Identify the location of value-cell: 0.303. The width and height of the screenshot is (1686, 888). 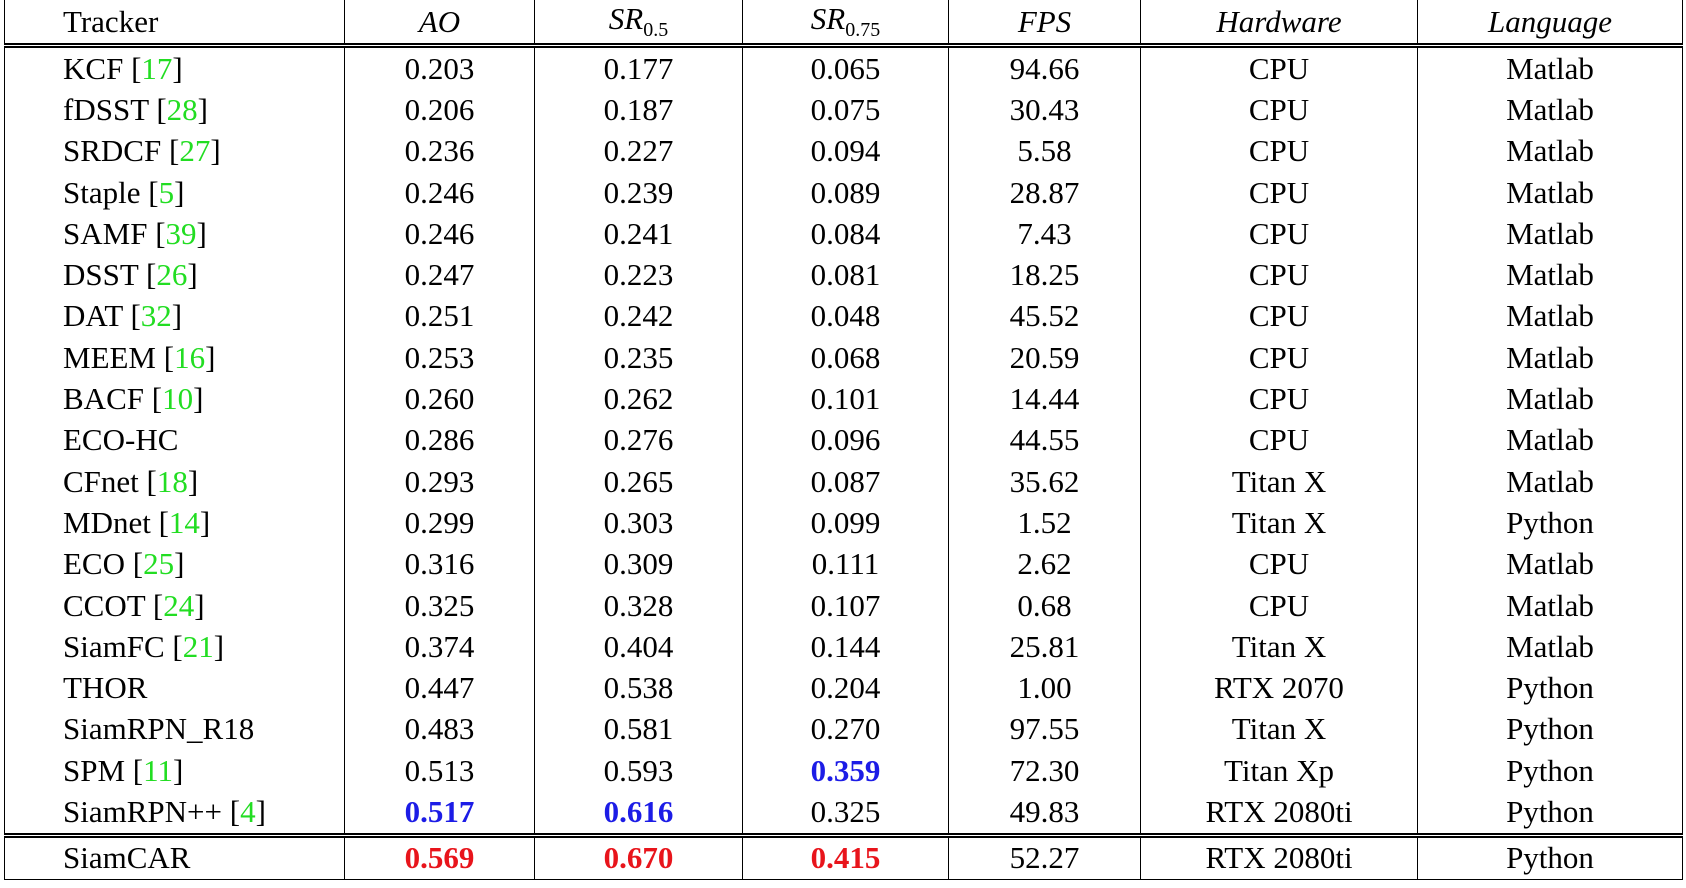
(638, 523).